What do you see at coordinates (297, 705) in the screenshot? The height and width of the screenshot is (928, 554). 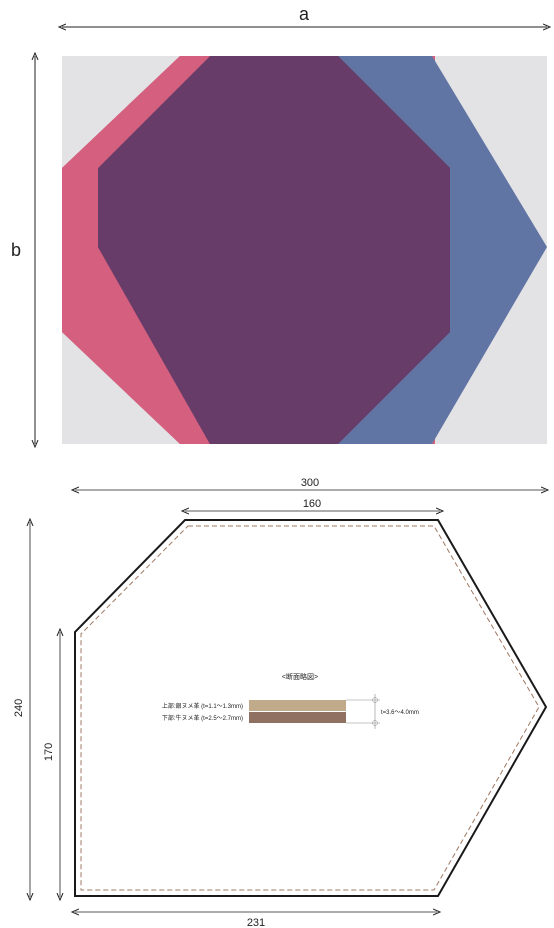 I see `upper-layer-swatch` at bounding box center [297, 705].